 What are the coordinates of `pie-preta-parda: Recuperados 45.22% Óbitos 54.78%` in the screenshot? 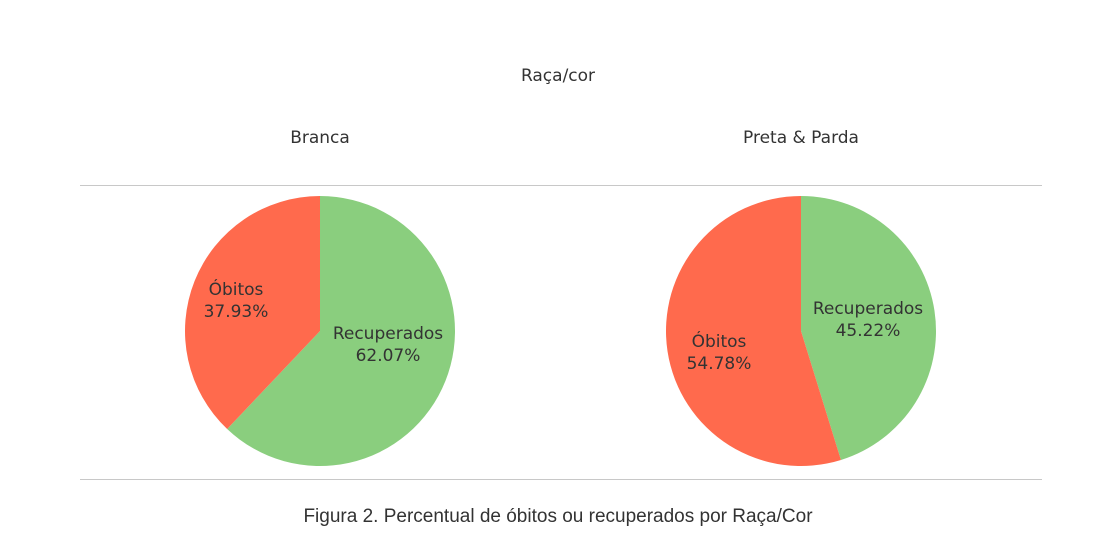 It's located at (800, 331).